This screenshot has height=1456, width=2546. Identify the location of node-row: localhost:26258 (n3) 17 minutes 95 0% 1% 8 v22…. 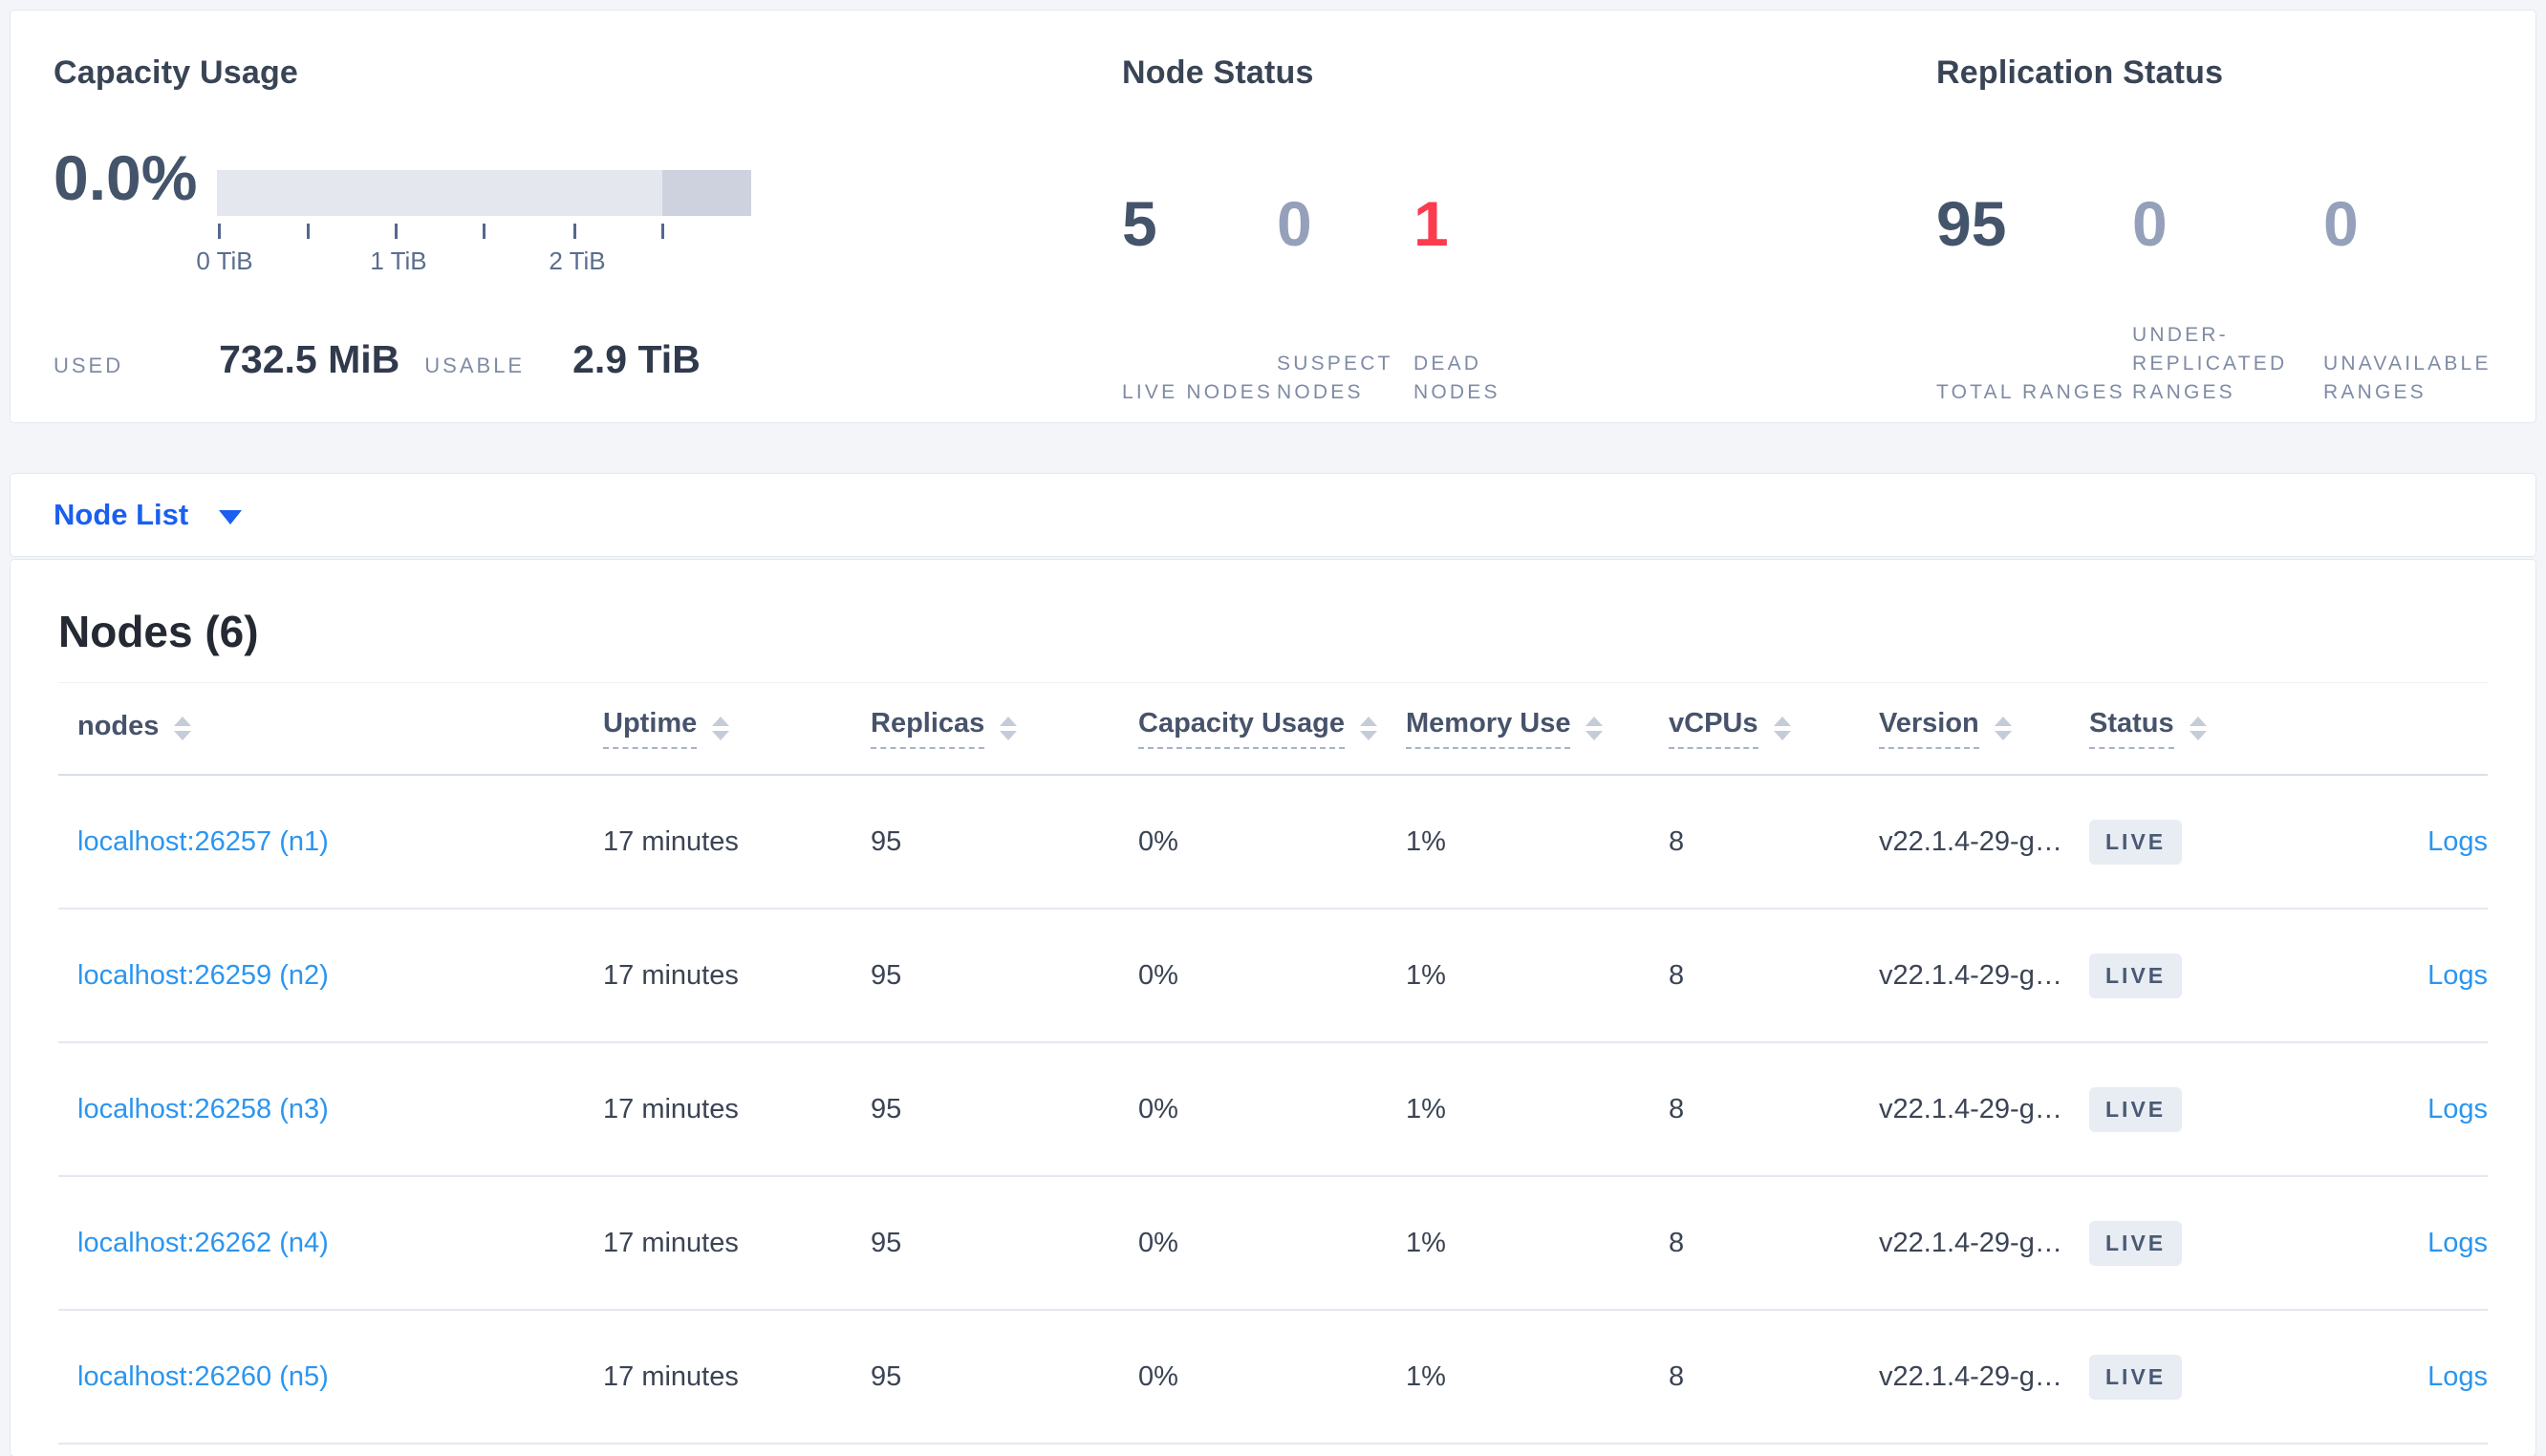
(1273, 1110).